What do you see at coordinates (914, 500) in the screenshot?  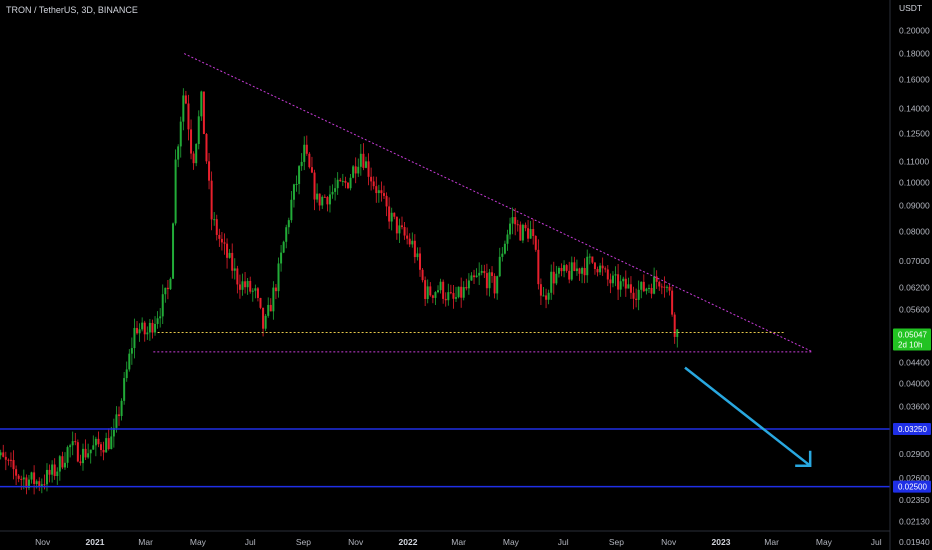 I see `price-tick-label: 0.02350` at bounding box center [914, 500].